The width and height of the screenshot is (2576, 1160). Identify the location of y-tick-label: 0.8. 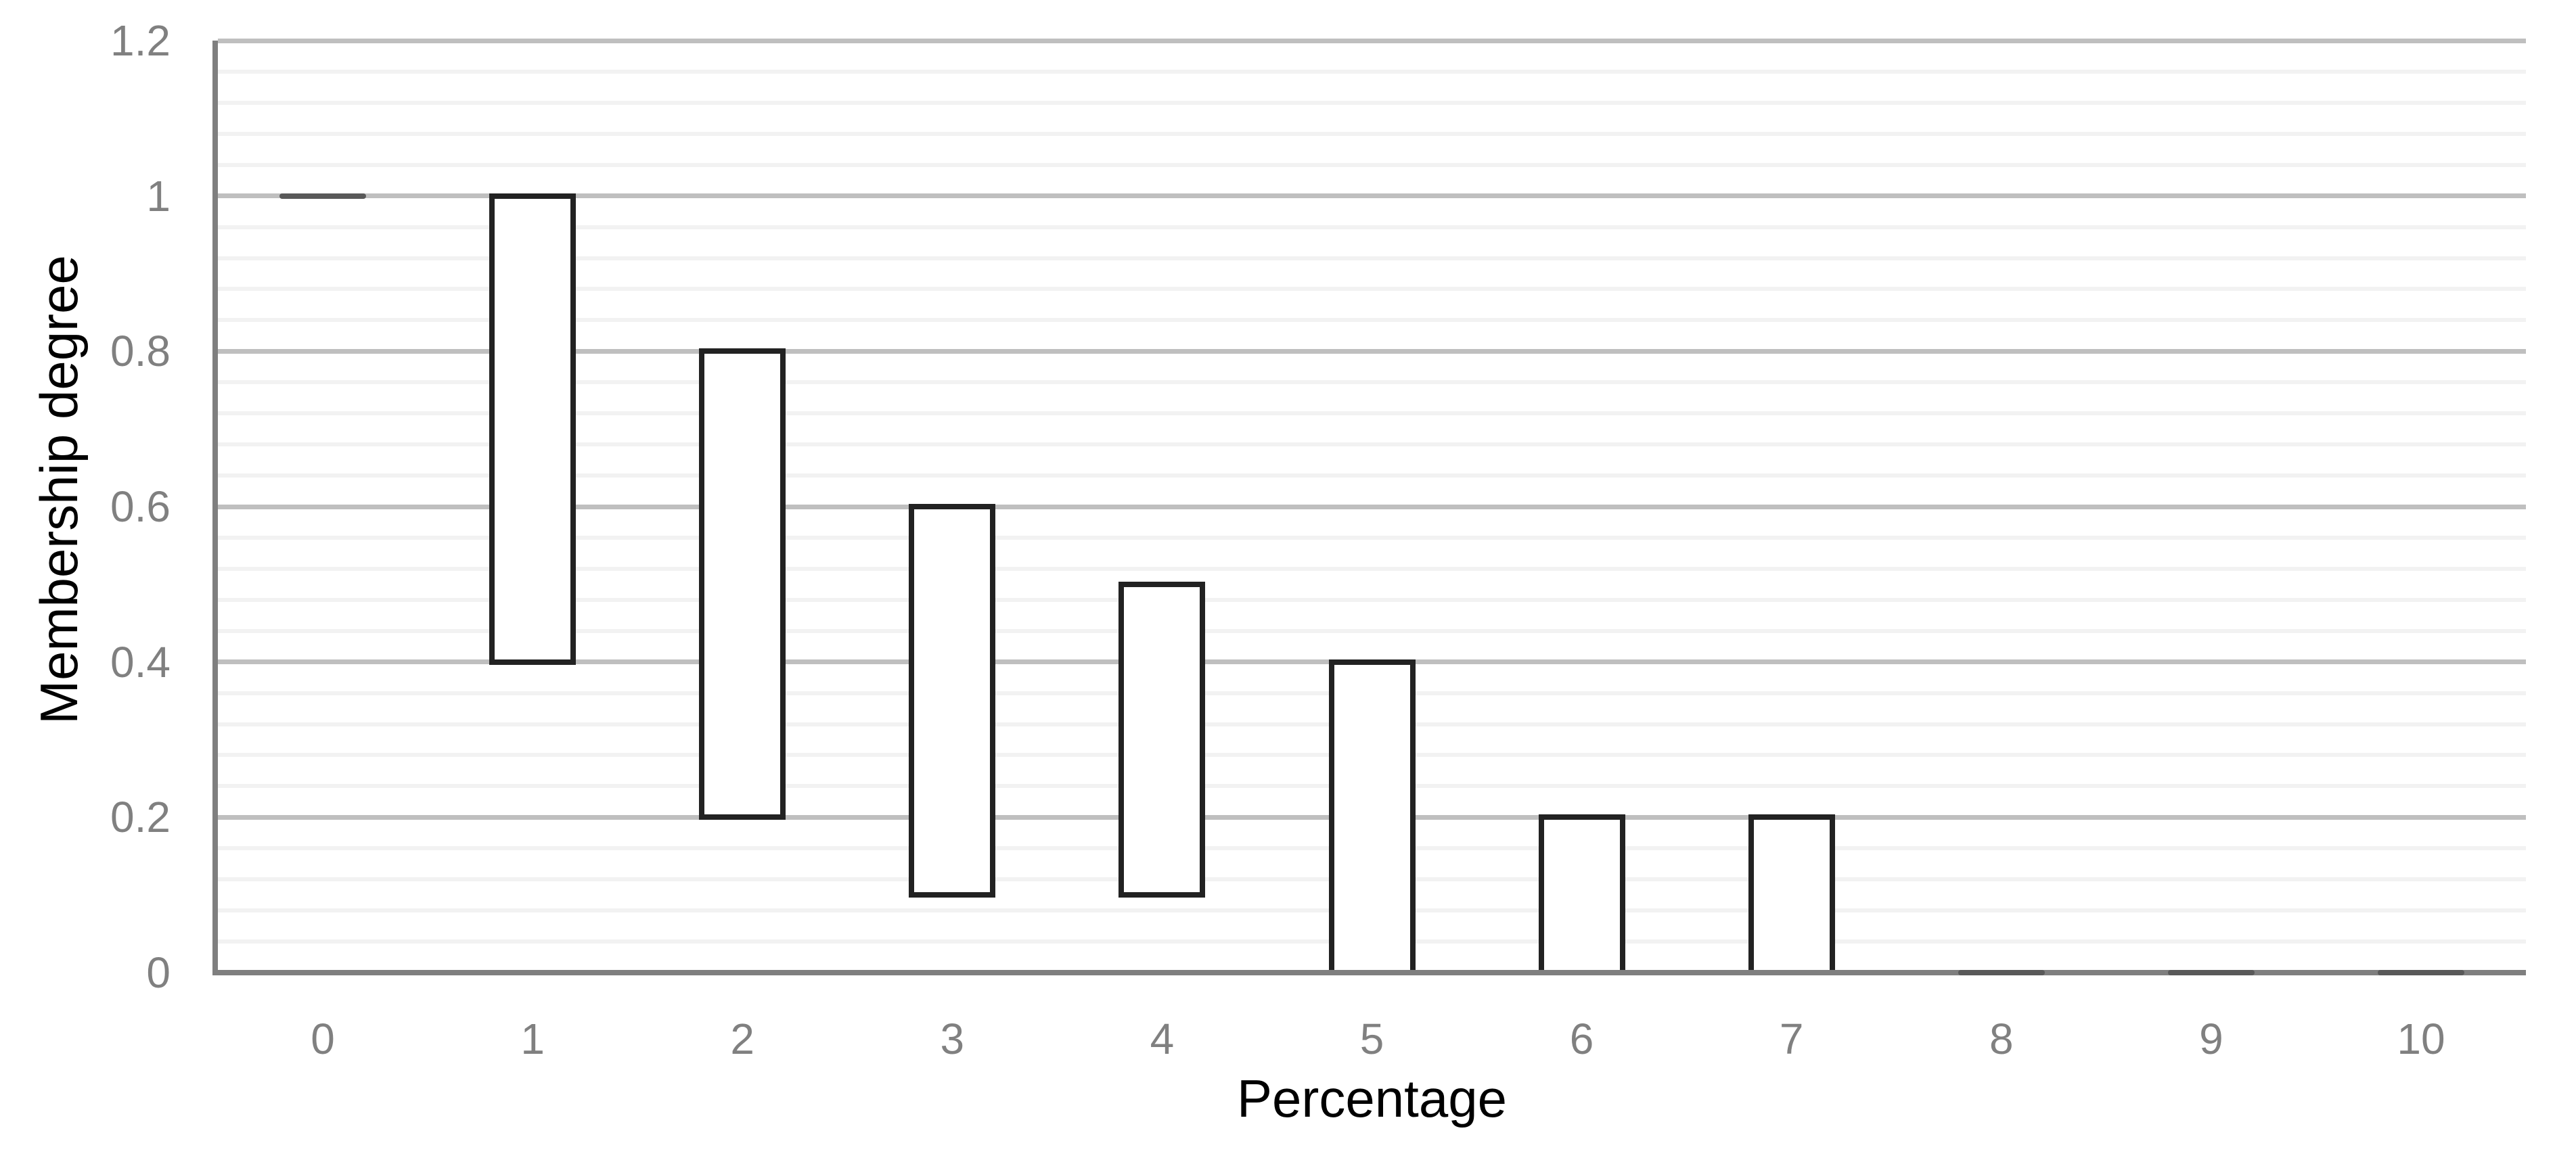
(140, 351).